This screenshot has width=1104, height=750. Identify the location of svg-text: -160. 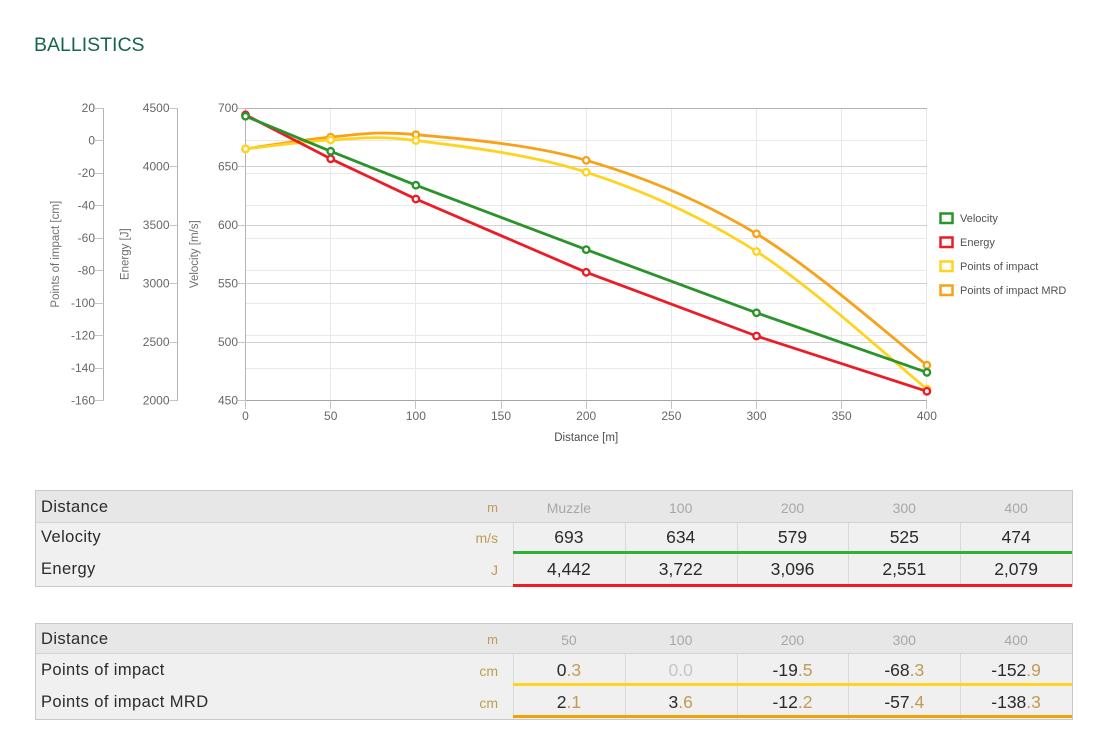
(83, 401).